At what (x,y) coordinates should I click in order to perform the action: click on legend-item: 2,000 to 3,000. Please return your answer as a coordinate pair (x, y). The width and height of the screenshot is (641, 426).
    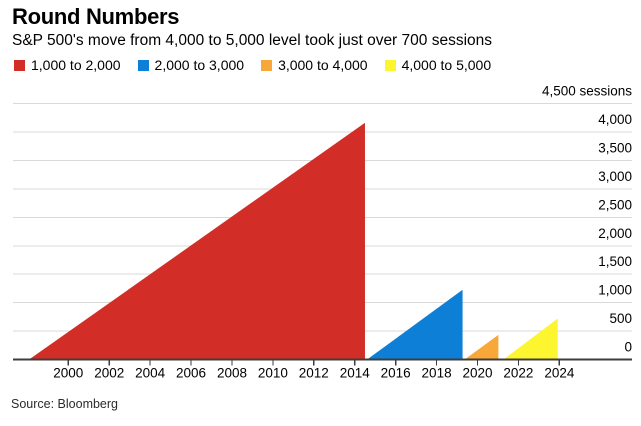
    Looking at the image, I should click on (191, 65).